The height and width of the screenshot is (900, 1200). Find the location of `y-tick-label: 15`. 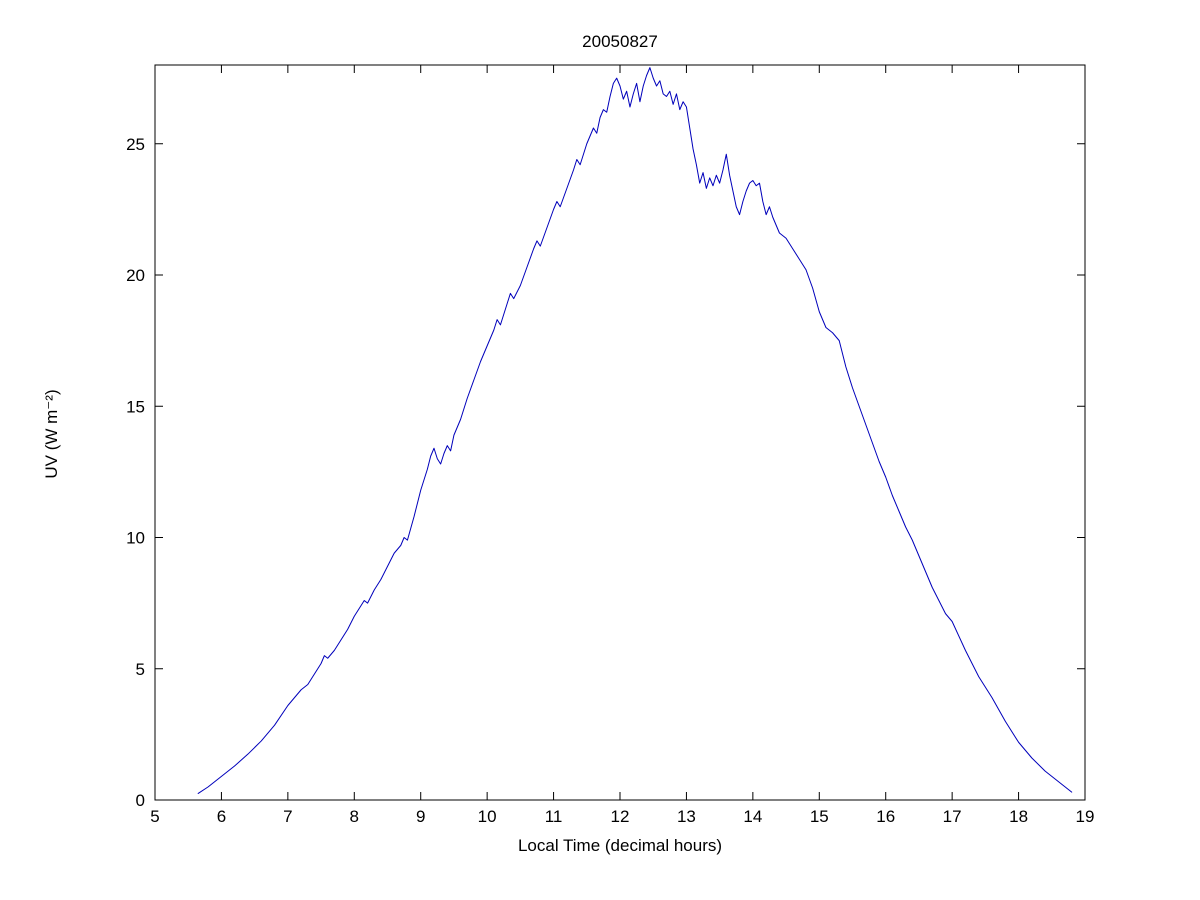

y-tick-label: 15 is located at coordinates (135, 406).